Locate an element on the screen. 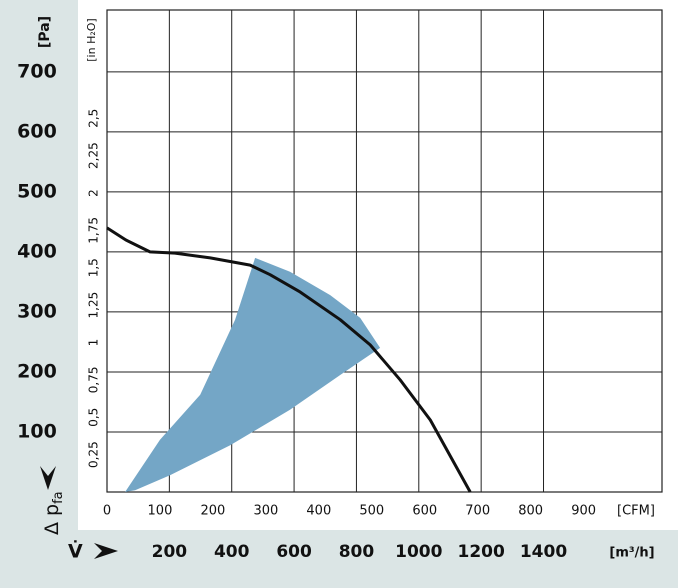  left-panel is located at coordinates (39, 294).